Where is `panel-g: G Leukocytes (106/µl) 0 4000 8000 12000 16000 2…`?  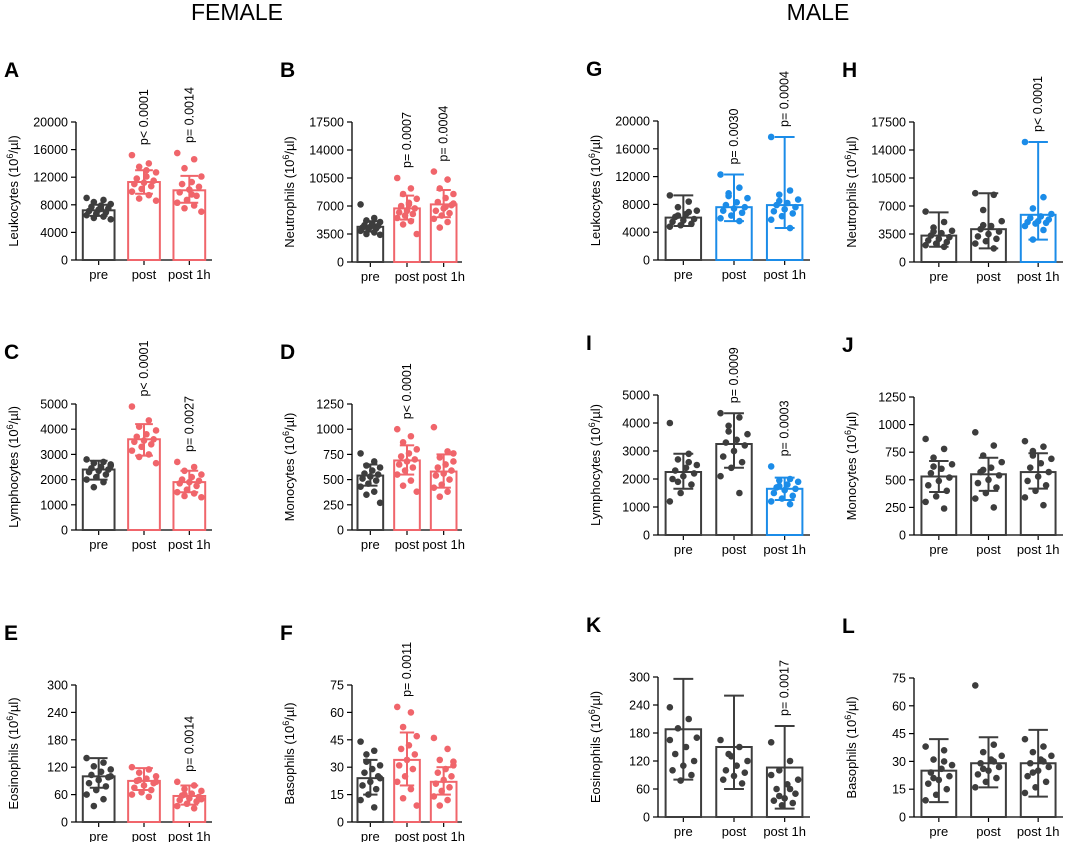 panel-g: G Leukocytes (106/µl) 0 4000 8000 12000 16000 2… is located at coordinates (698, 170).